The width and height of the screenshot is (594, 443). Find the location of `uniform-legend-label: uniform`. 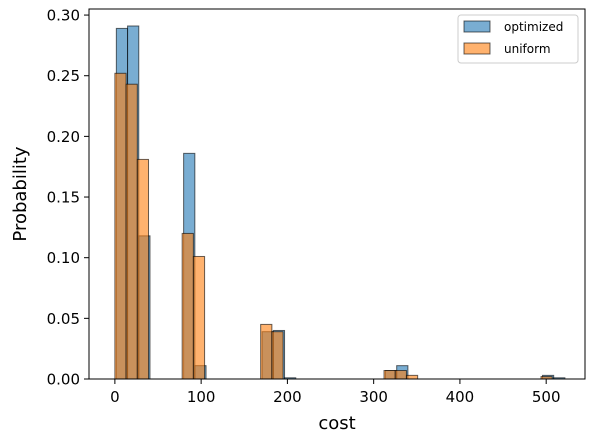

uniform-legend-label: uniform is located at coordinates (527, 49).